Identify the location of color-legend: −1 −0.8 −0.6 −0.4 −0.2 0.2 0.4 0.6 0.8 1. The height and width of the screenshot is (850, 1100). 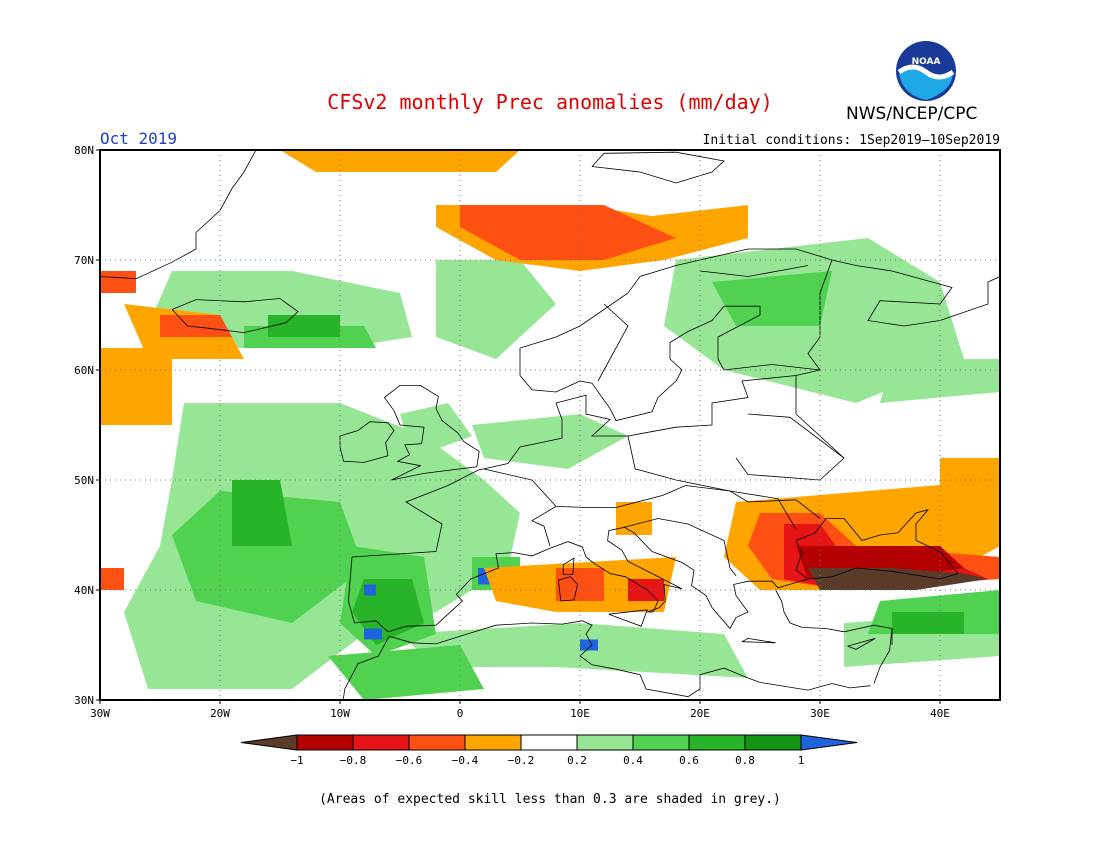
(549, 750).